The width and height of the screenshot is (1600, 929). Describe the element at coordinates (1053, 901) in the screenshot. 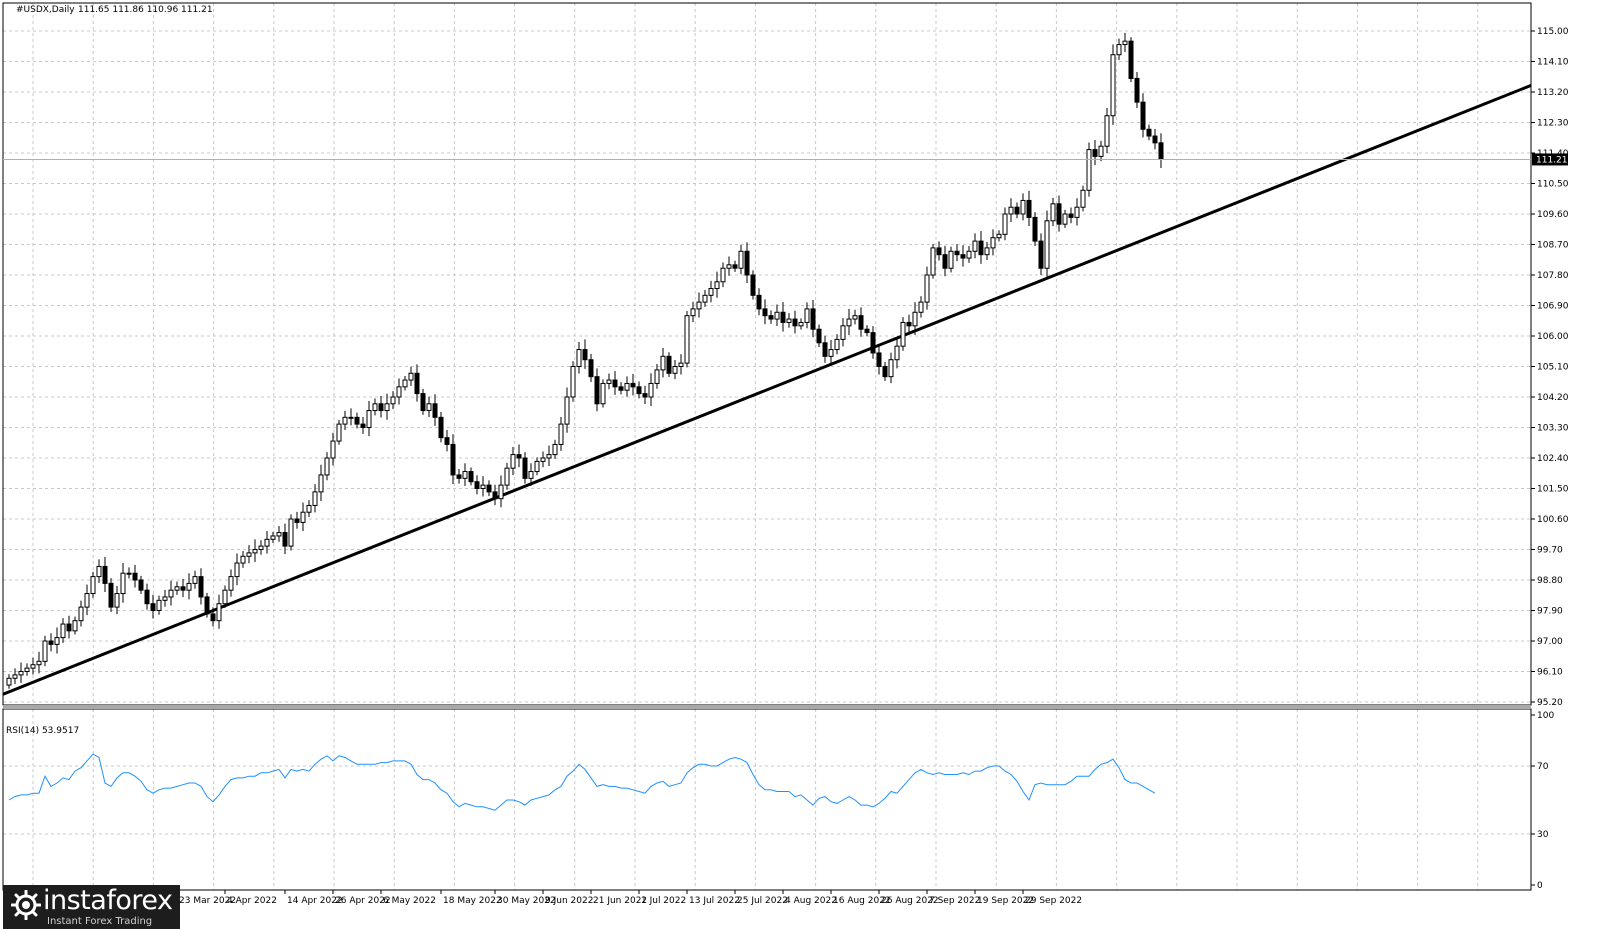

I see `x-tick-label: 29 Sep 2022` at that location.